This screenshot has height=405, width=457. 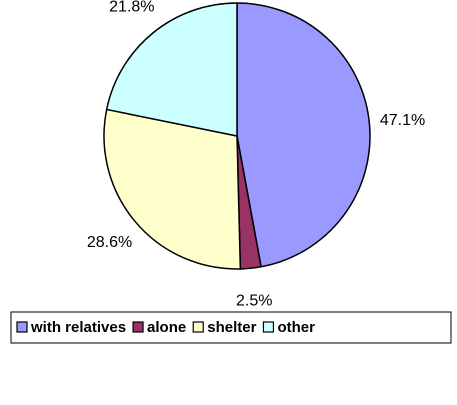 What do you see at coordinates (131, 7) in the screenshot?
I see `data-label: 21.8%` at bounding box center [131, 7].